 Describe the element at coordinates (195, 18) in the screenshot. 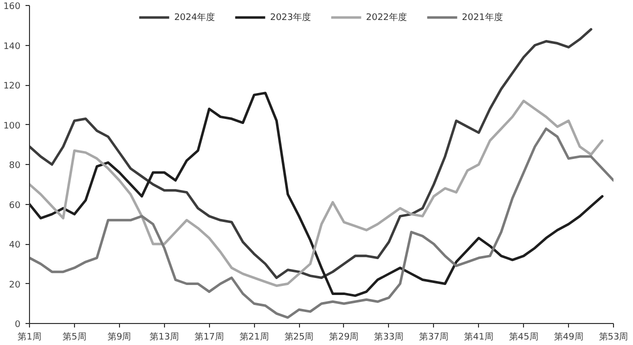

I see `legend-label: 2024年度` at that location.